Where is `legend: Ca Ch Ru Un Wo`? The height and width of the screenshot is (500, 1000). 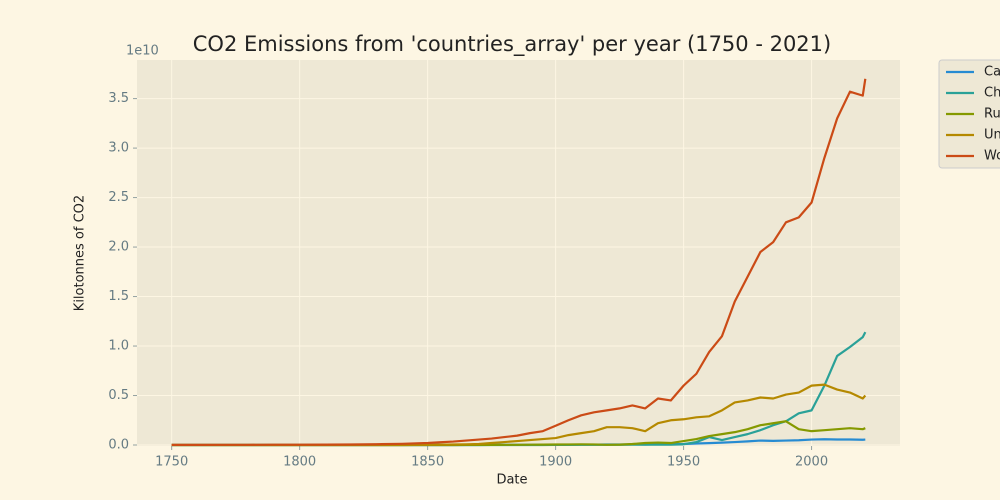 legend: Ca Ch Ru Un Wo is located at coordinates (969, 114).